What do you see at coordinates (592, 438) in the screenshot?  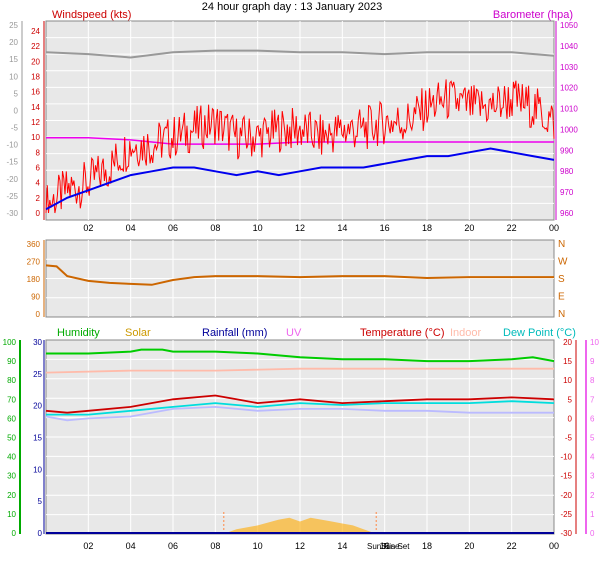 I see `uv-tick: 5` at bounding box center [592, 438].